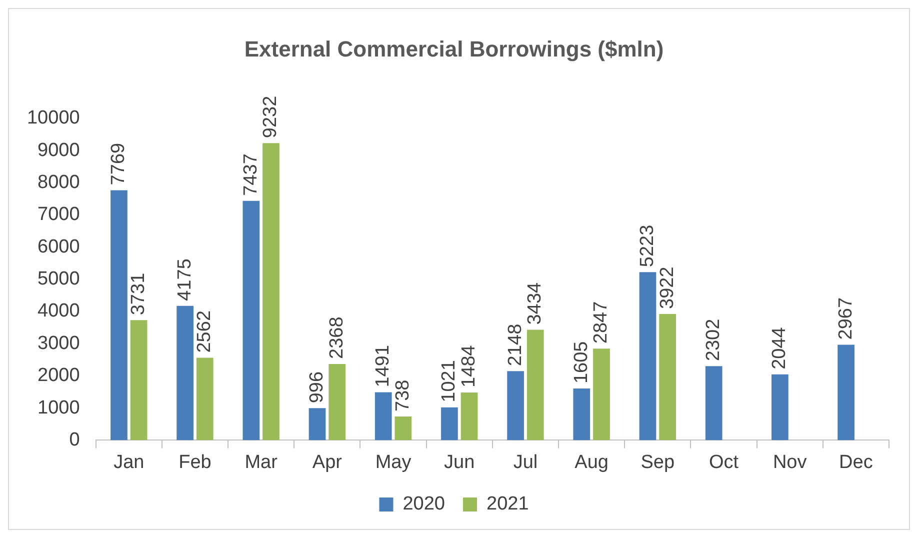  I want to click on x-tick-label: May, so click(393, 462).